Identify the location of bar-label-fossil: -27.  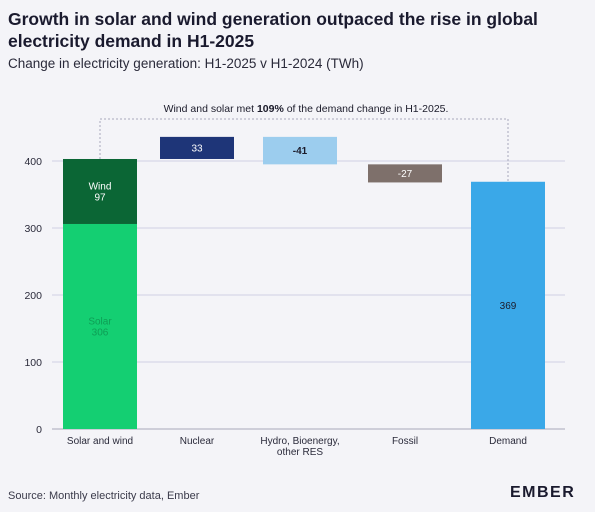
(405, 174).